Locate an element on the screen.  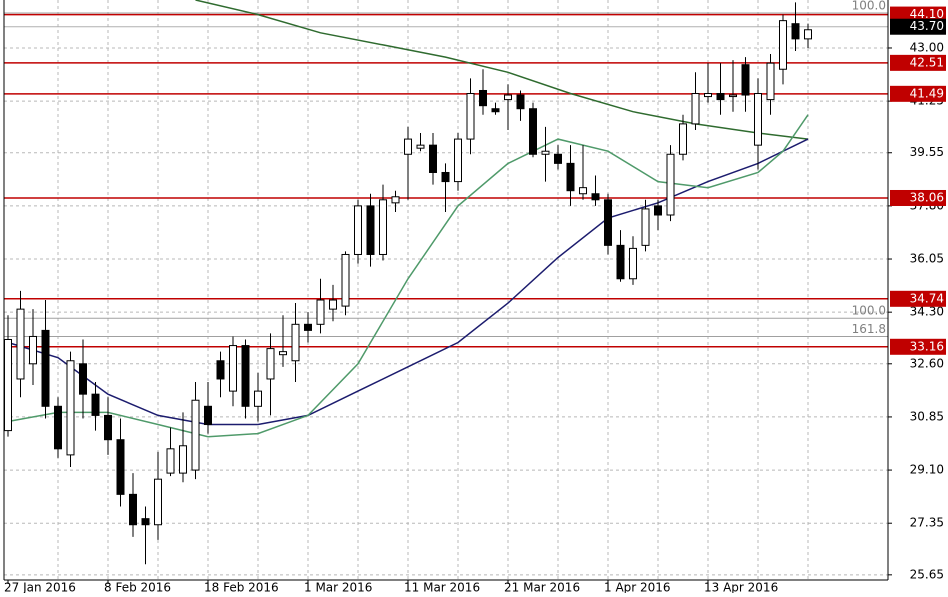
x-tick-label: 8 Feb 2016 is located at coordinates (137, 587).